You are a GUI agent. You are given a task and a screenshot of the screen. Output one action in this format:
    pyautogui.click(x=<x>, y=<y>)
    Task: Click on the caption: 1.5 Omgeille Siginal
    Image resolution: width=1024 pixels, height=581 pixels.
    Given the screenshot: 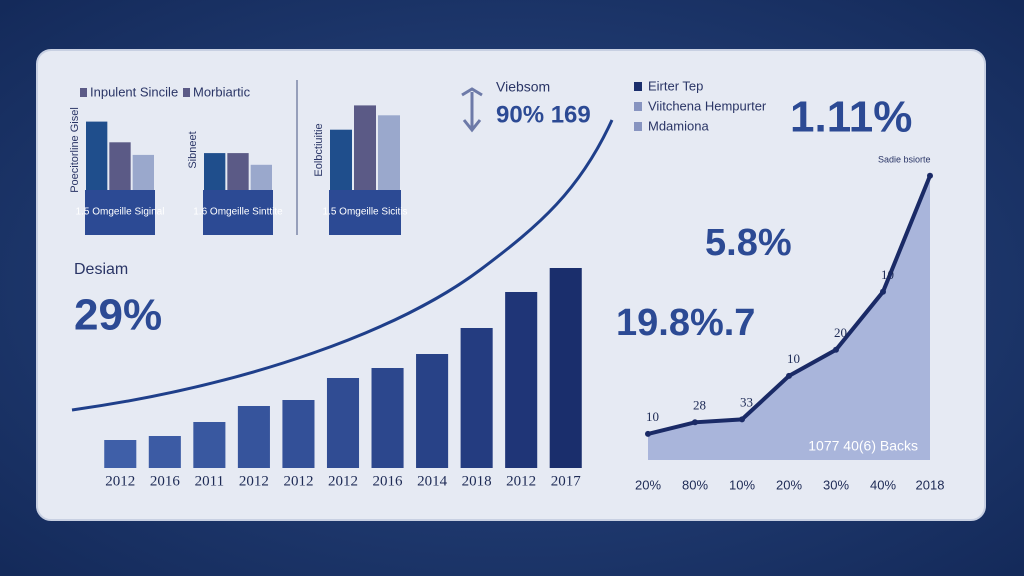 What is the action you would take?
    pyautogui.click(x=120, y=212)
    